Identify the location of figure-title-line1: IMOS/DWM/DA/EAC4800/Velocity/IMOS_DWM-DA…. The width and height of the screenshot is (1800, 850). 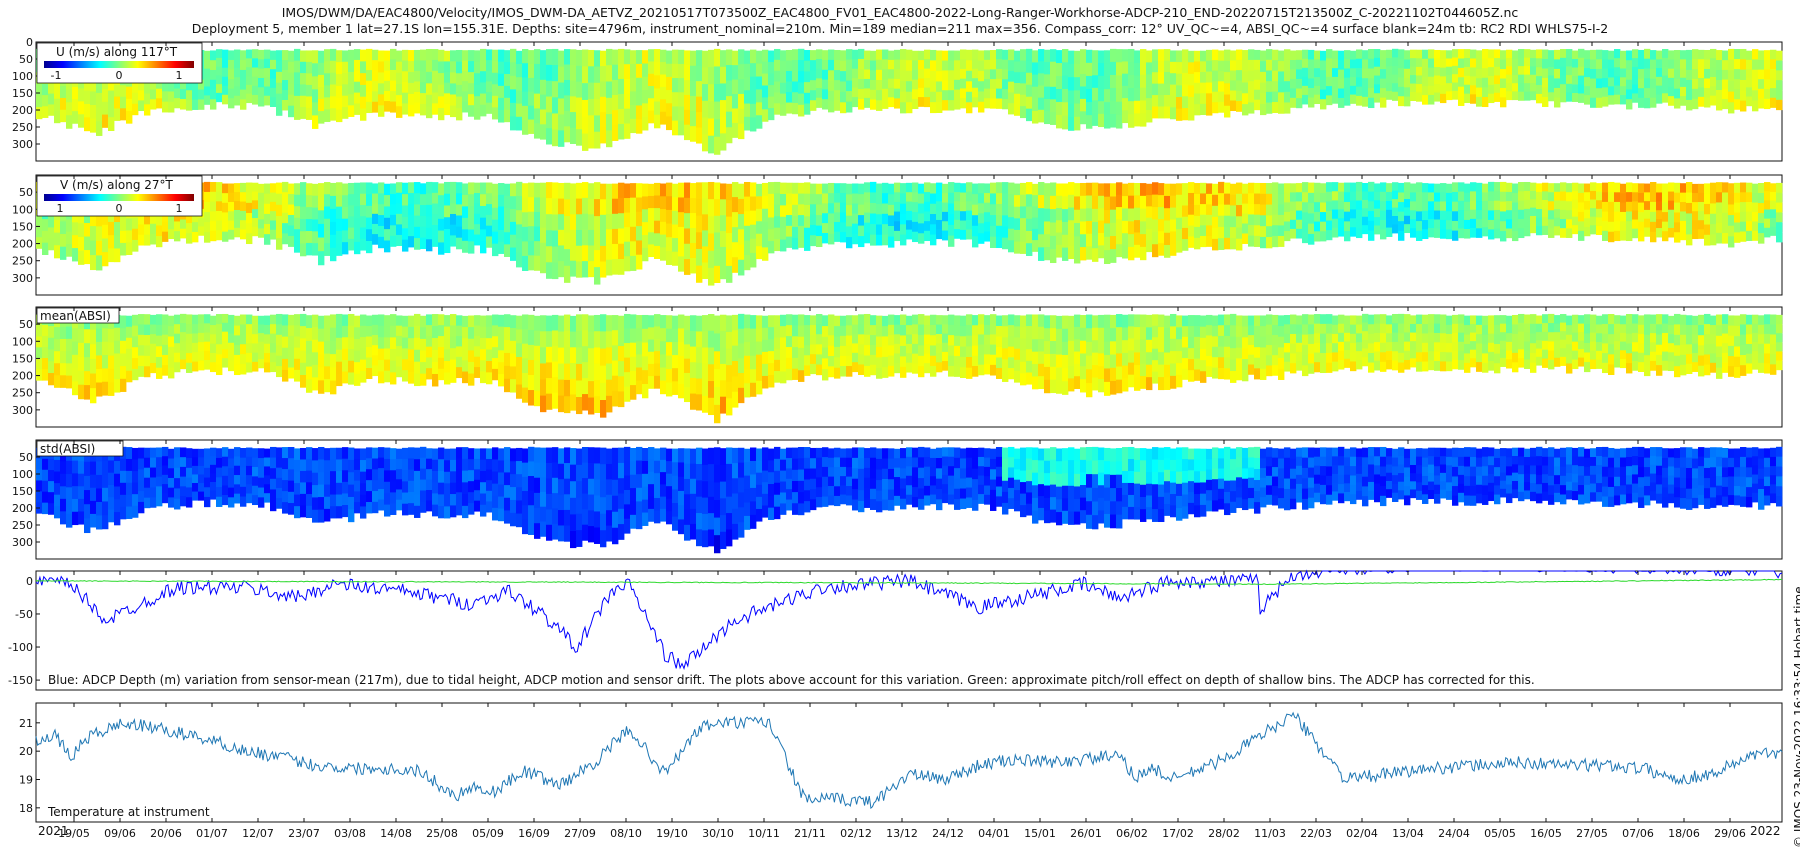
(900, 12).